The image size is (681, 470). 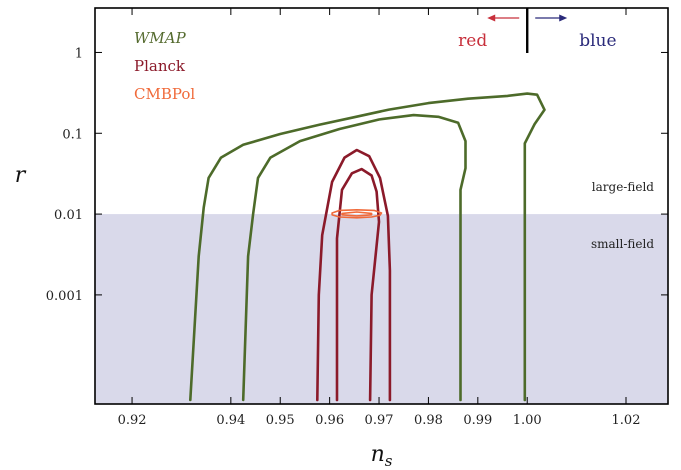 I want to click on x-tick-label: 1.02, so click(x=626, y=420).